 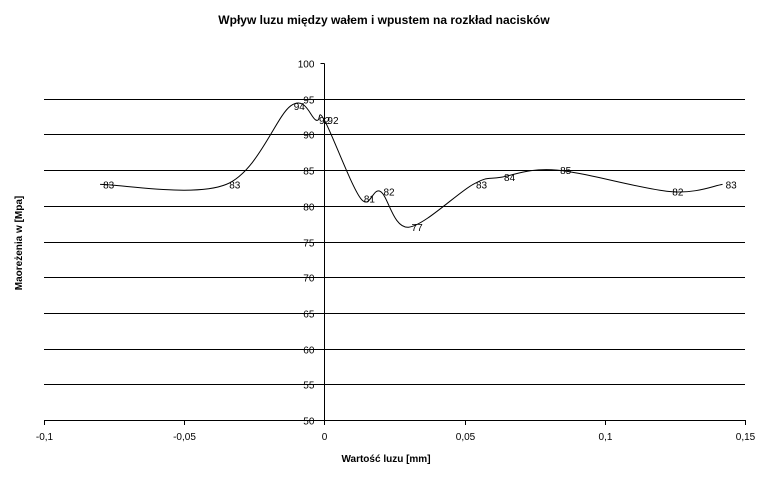 What do you see at coordinates (309, 172) in the screenshot?
I see `y-tick-label: 85` at bounding box center [309, 172].